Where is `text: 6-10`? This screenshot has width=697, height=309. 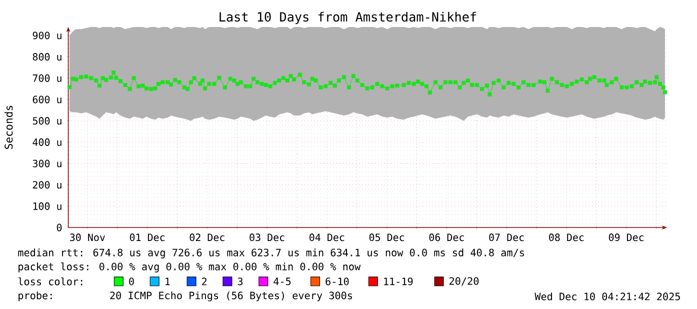 text: 6-10 is located at coordinates (337, 281).